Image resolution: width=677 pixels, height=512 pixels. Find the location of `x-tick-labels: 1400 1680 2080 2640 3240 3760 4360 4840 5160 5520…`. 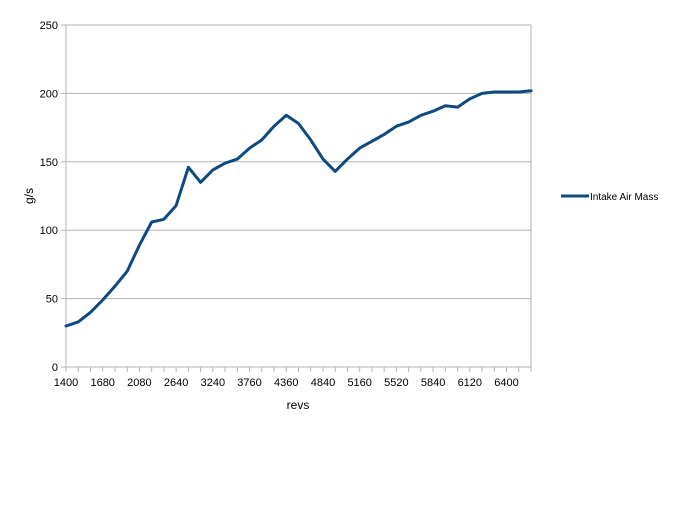

x-tick-labels: 1400 1680 2080 2640 3240 3760 4360 4840 5160 5520… is located at coordinates (286, 383).